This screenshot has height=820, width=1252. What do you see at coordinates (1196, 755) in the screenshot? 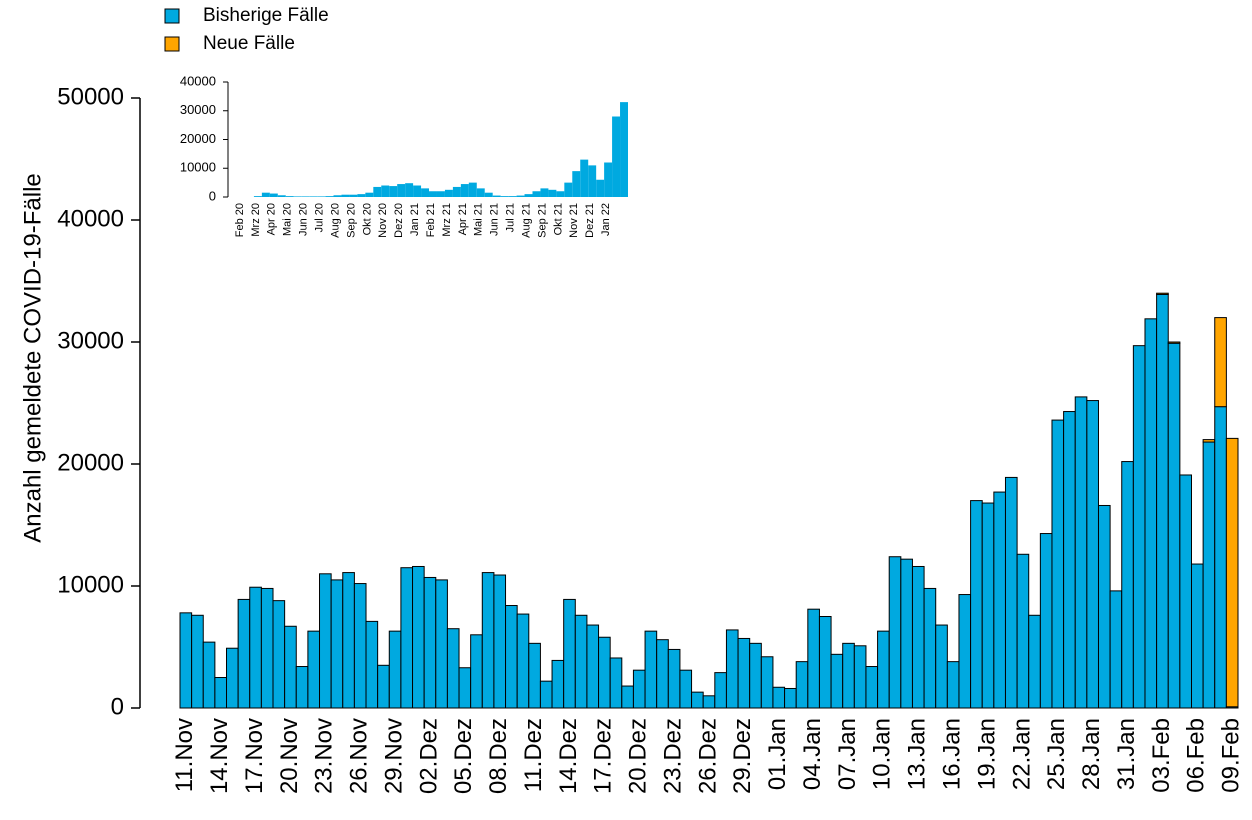
I see `x-tick-label: 06.Feb` at bounding box center [1196, 755].